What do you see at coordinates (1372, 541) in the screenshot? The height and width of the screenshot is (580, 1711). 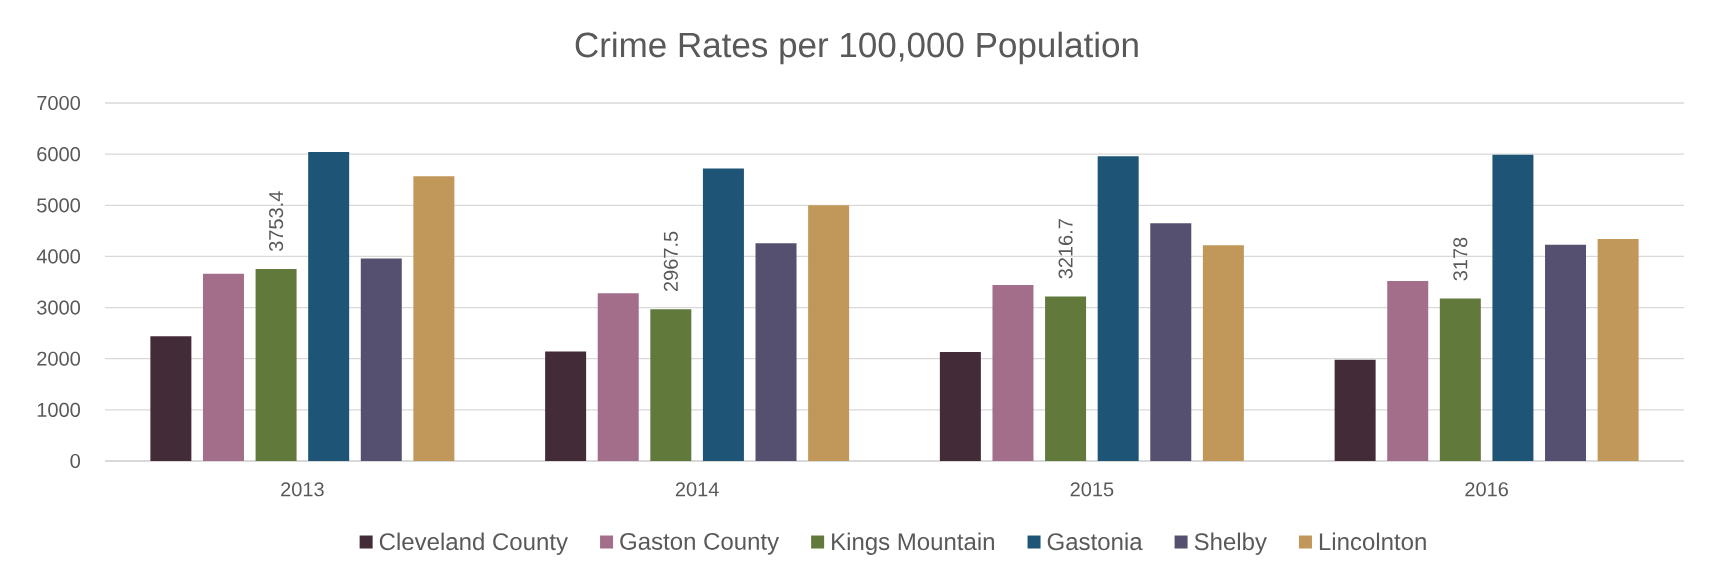 I see `legend-label: Lincolnton` at bounding box center [1372, 541].